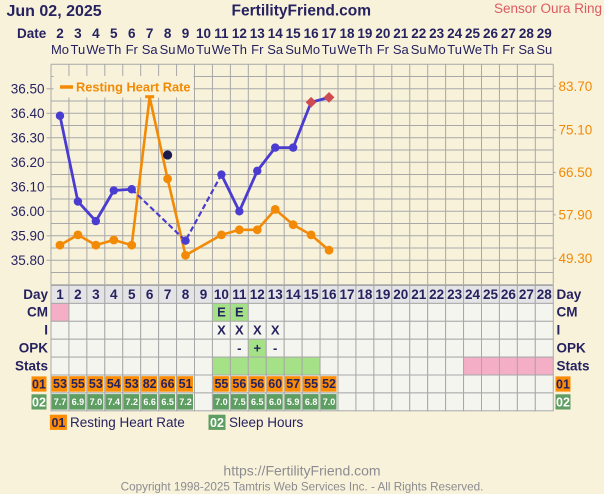 The width and height of the screenshot is (604, 494). I want to click on svg-text: 13, so click(276, 294).